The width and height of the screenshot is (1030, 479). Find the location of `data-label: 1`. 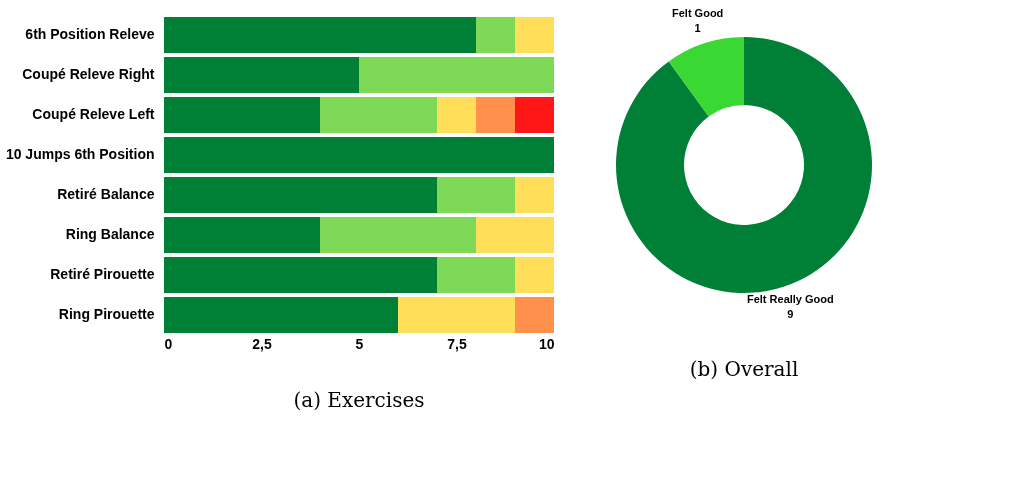

data-label: 1 is located at coordinates (697, 28).